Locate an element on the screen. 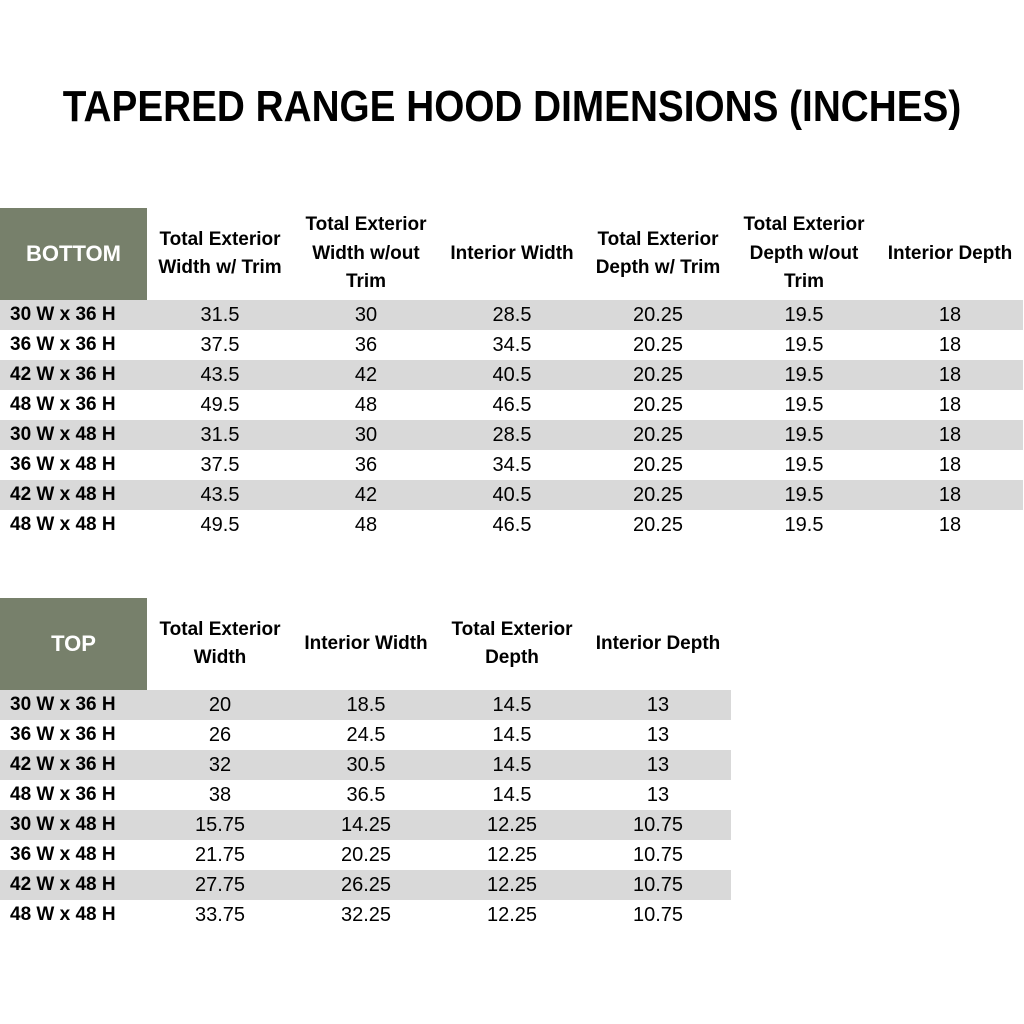 This screenshot has height=1024, width=1024. column-header-total-exterior-depth-wout-trim: Total Exterior Depth w/out Trim is located at coordinates (804, 253).